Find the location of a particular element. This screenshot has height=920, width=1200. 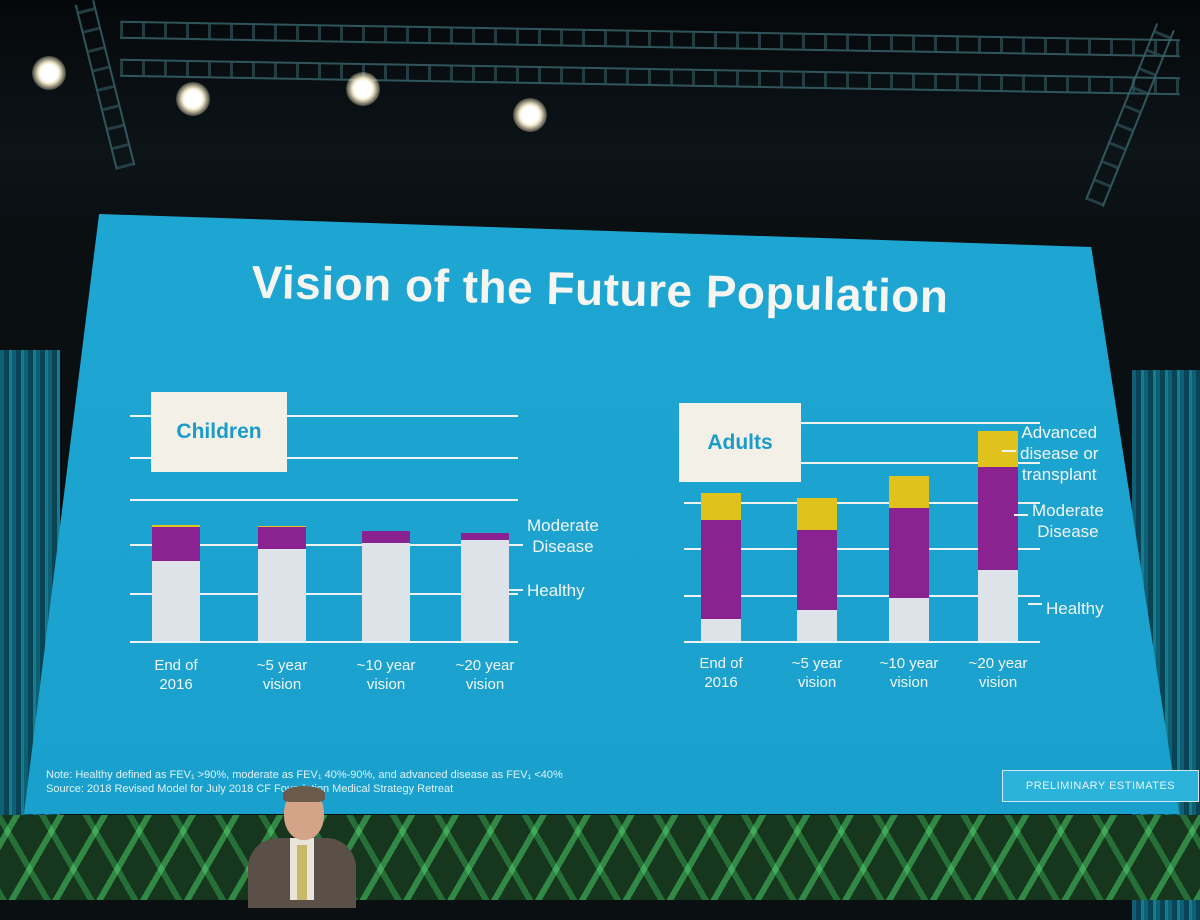

legend-label-line: transplant is located at coordinates (1059, 474).